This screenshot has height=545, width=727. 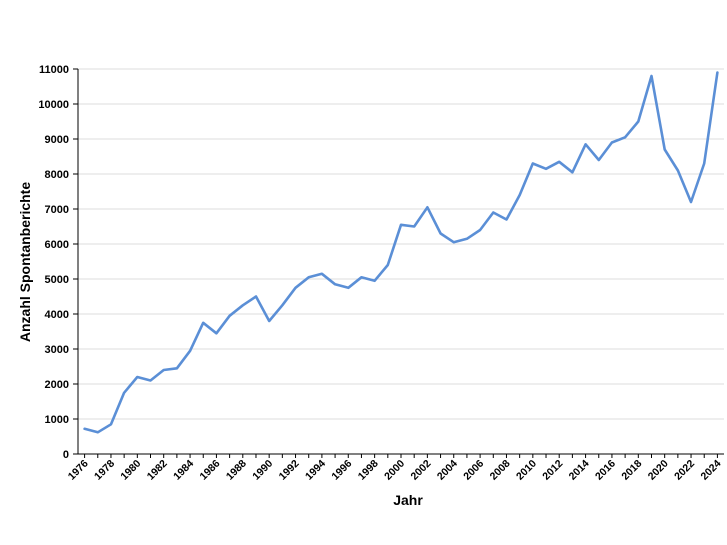 What do you see at coordinates (500, 470) in the screenshot?
I see `x-tick-label: 2008` at bounding box center [500, 470].